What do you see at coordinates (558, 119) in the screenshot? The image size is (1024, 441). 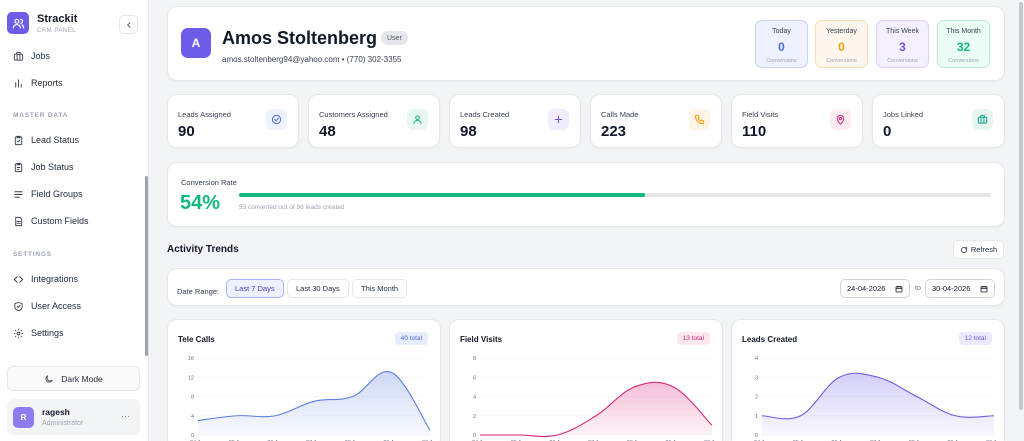 I see `plus-icon` at bounding box center [558, 119].